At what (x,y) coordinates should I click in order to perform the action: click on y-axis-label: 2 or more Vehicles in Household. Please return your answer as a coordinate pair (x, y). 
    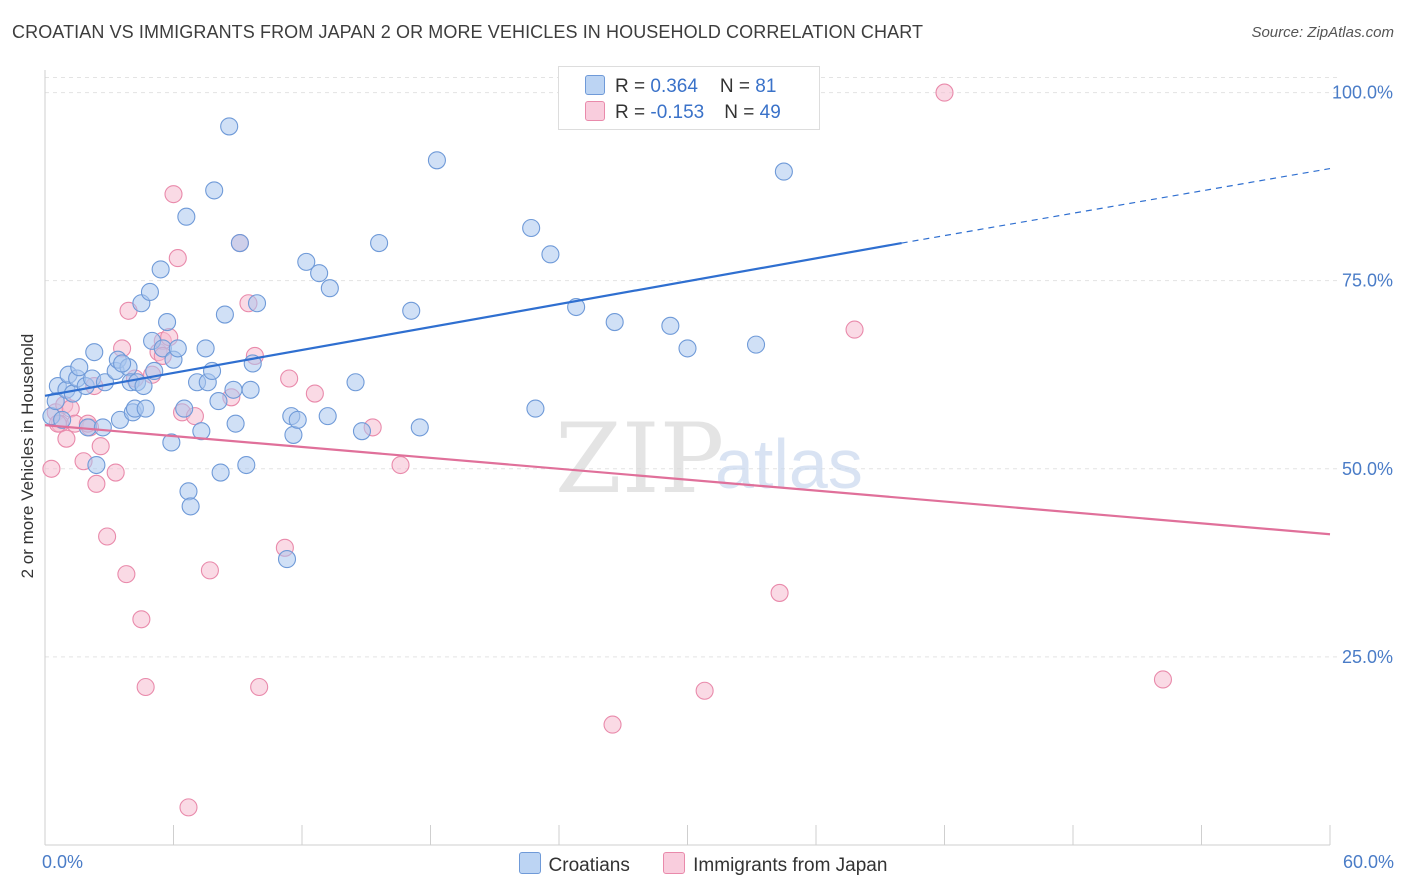
    Looking at the image, I should click on (27, 456).